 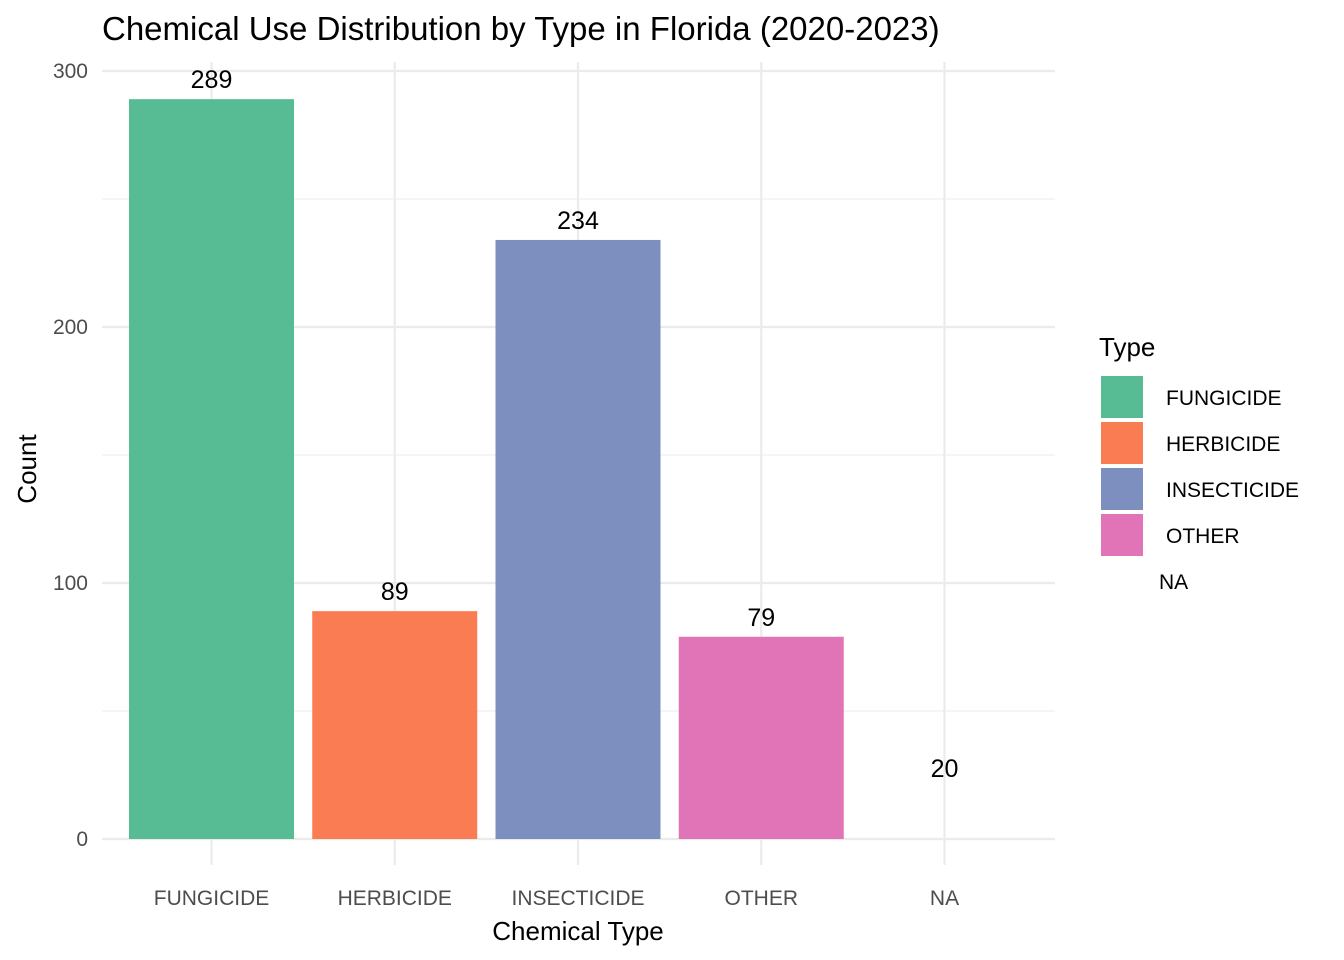 I want to click on y-tick-label: 100, so click(x=70, y=583).